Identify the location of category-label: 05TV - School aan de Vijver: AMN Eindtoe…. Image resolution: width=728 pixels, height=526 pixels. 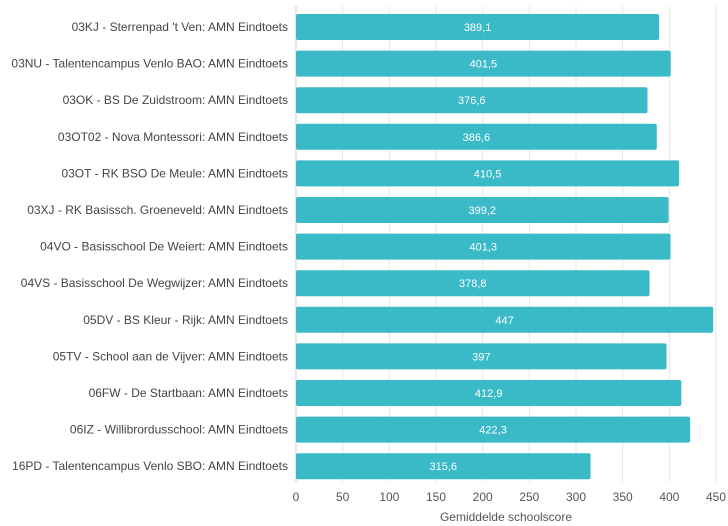
(170, 356).